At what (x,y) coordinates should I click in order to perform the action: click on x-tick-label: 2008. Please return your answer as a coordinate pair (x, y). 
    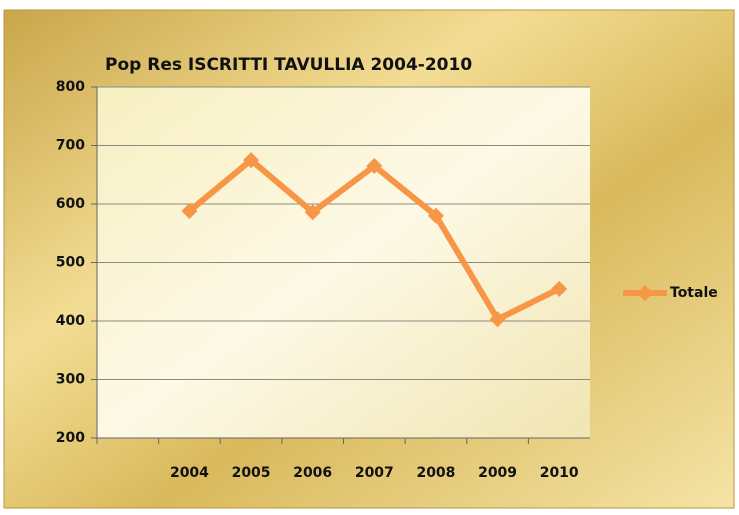
    Looking at the image, I should click on (435, 473).